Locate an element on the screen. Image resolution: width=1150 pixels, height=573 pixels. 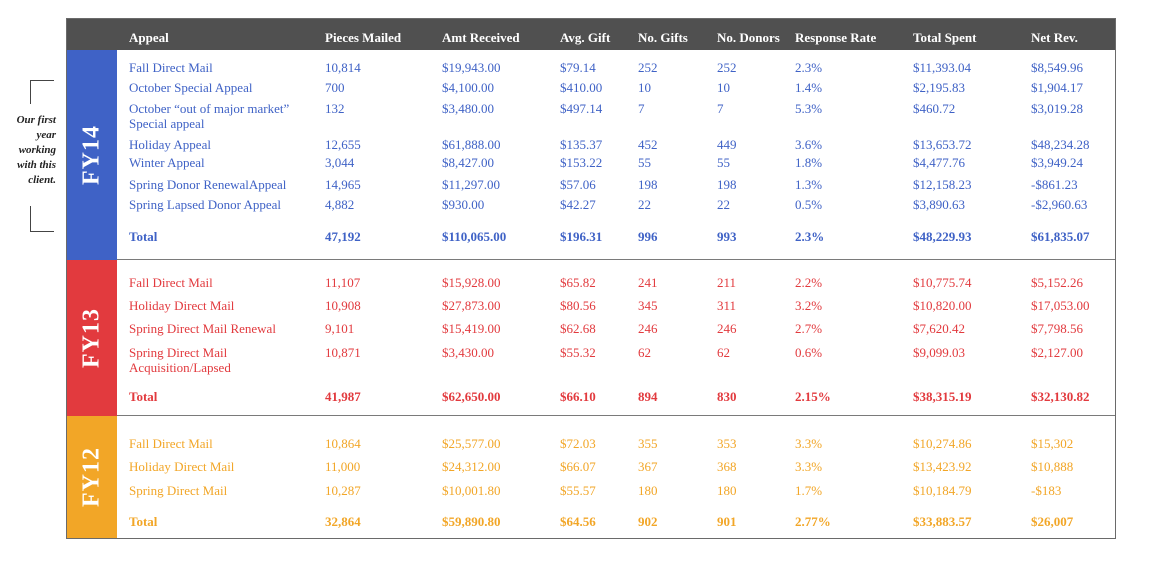
total-pieces-mailed: 41,987 is located at coordinates (343, 396).